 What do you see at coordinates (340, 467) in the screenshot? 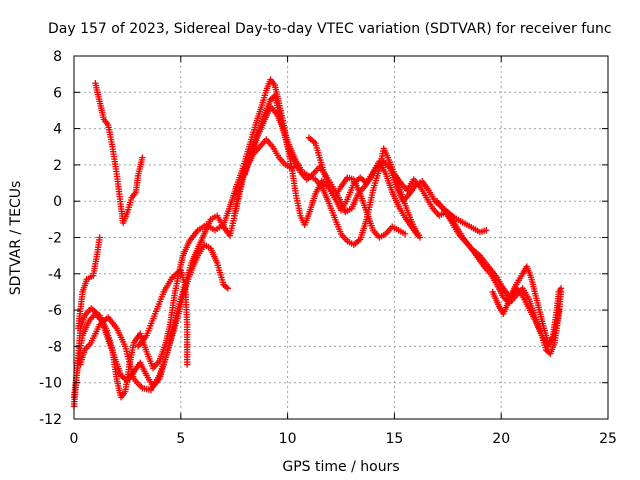
I see `x-axis-title: GPS time / hours` at bounding box center [340, 467].